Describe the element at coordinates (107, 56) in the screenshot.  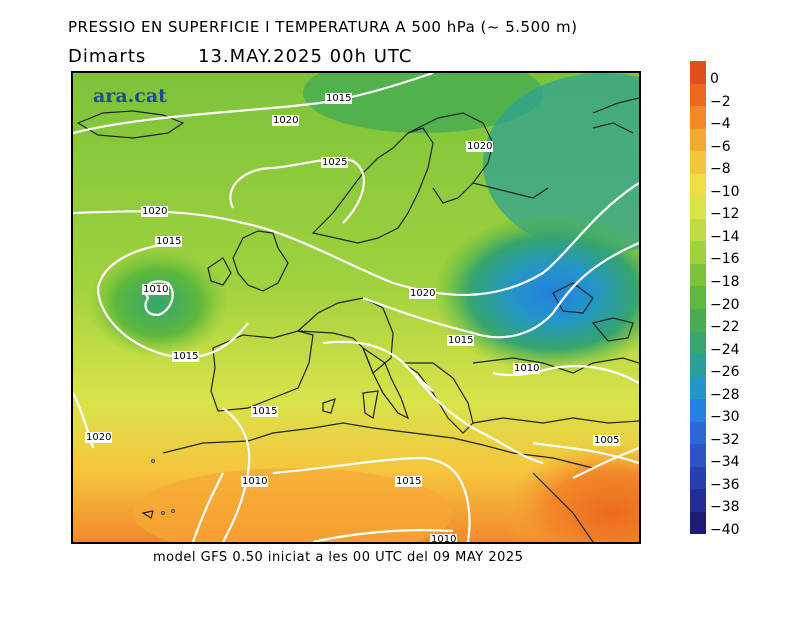
I see `valid-day: Dimarts` at that location.